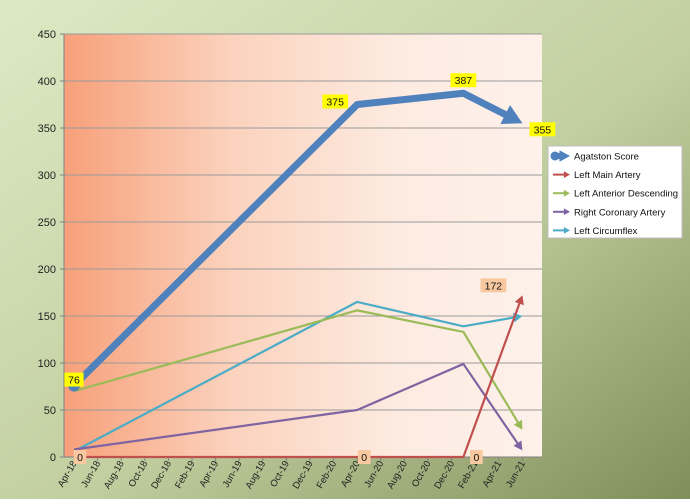  Describe the element at coordinates (607, 175) in the screenshot. I see `legend-label: Left Main Artery` at that location.